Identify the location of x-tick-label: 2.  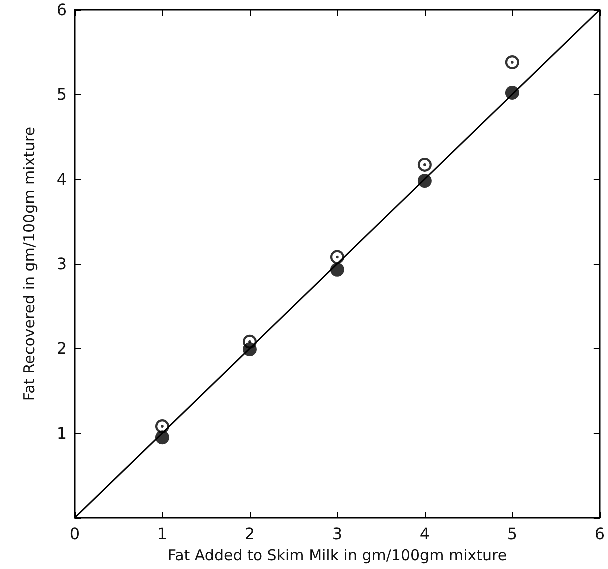
(250, 534).